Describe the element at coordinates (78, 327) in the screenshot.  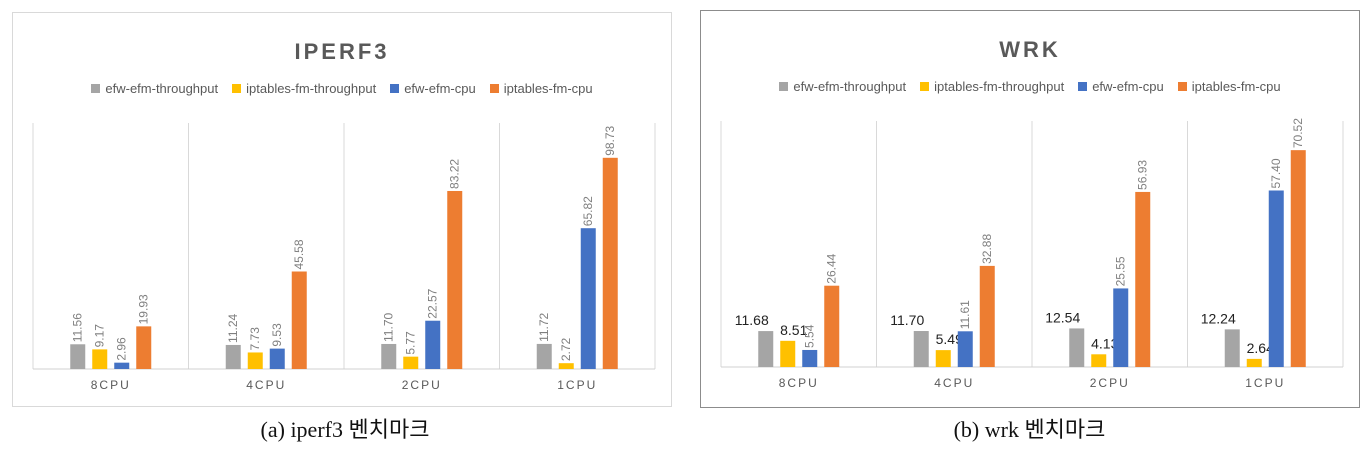
I see `data-label: 11.56` at that location.